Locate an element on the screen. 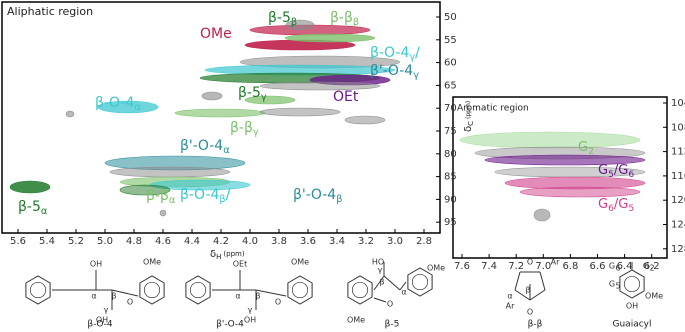 This screenshot has height=332, width=685. peak-label: β-O-4γ/ is located at coordinates (395, 54).